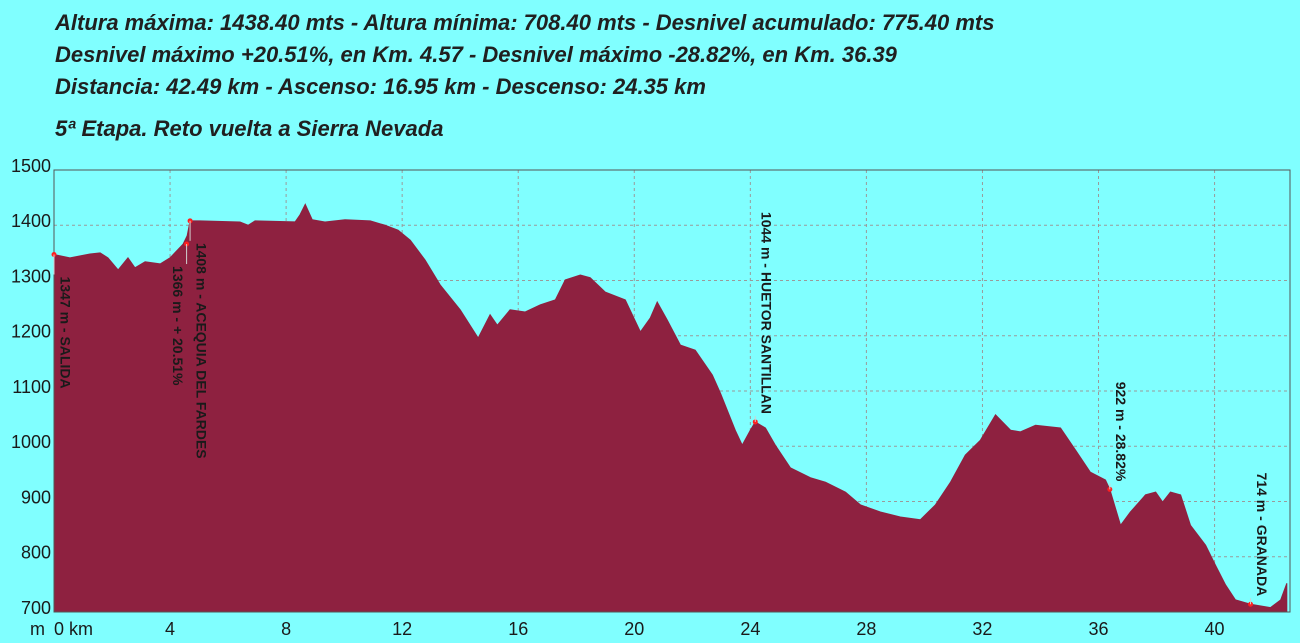 This screenshot has width=1300, height=643. Describe the element at coordinates (31, 221) in the screenshot. I see `y-tick-label: 1400` at that location.